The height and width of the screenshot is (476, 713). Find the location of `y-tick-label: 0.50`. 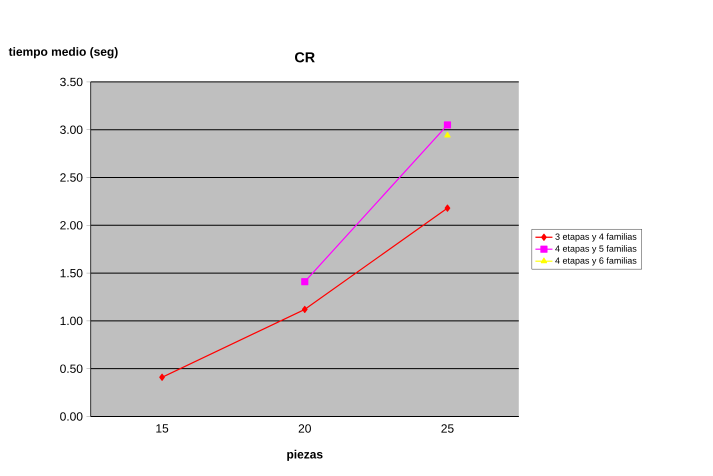

y-tick-label: 0.50 is located at coordinates (71, 368).